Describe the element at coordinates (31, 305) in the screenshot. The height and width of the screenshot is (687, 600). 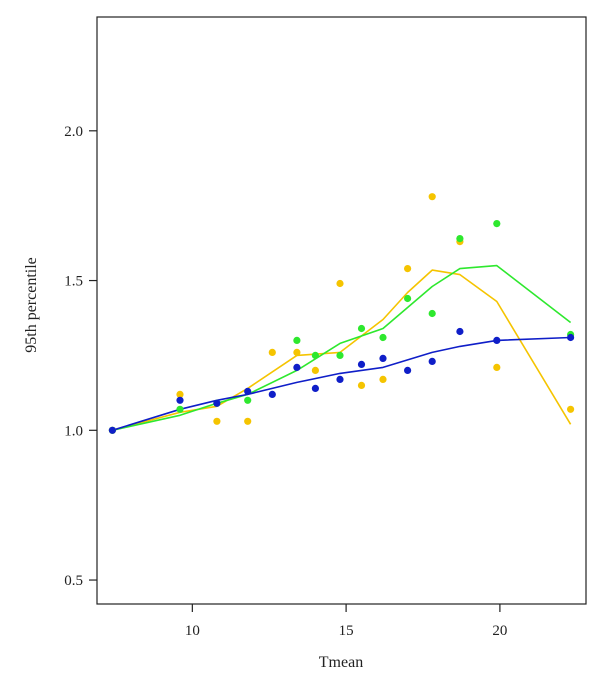
I see `y-axis-title: 95th percentile` at that location.